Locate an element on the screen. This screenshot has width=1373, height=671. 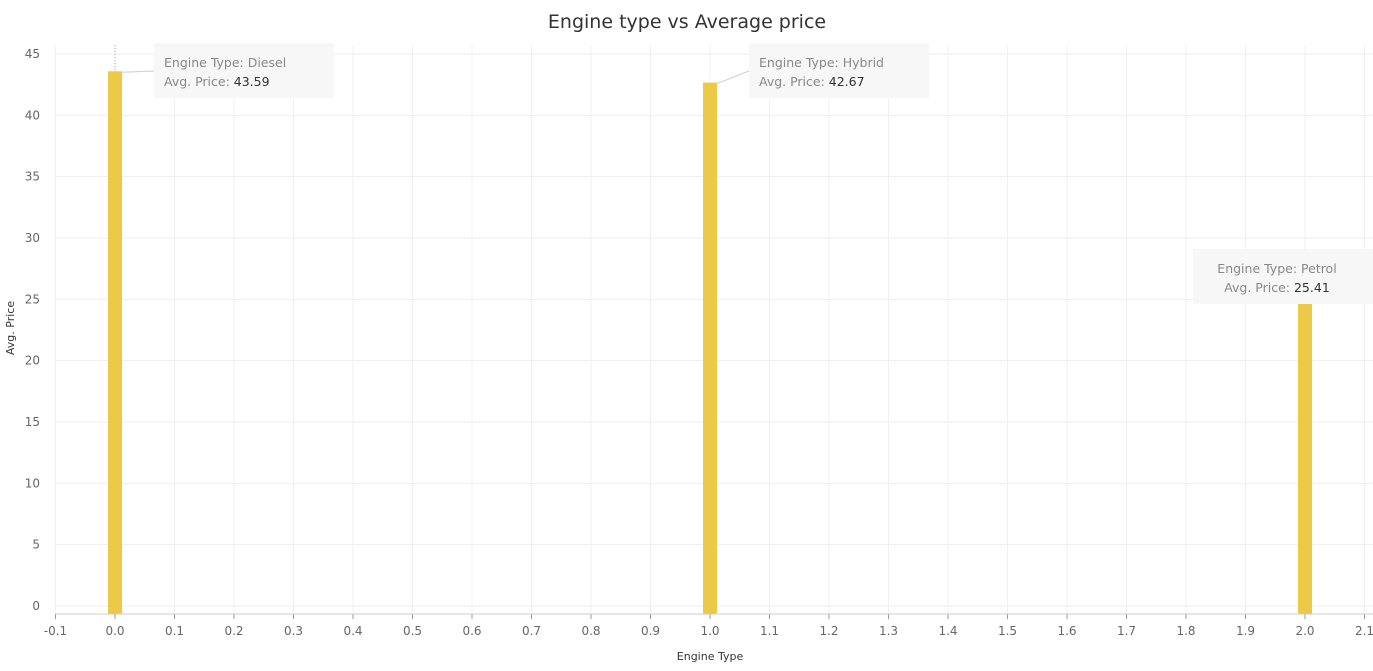
tooltip: Engine Type: Petrol Avg. Price: 25.41 is located at coordinates (1283, 276).